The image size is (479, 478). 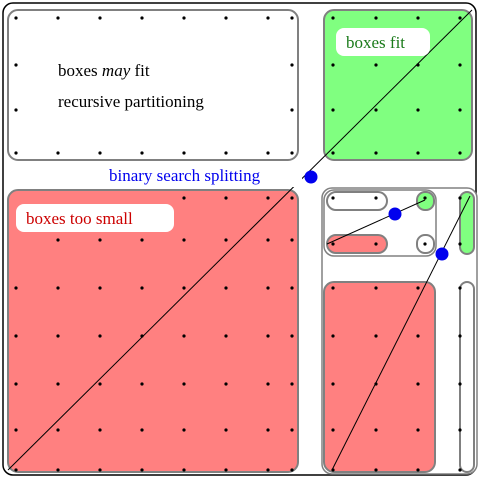 What do you see at coordinates (425, 201) in the screenshot?
I see `subbox-green-top` at bounding box center [425, 201].